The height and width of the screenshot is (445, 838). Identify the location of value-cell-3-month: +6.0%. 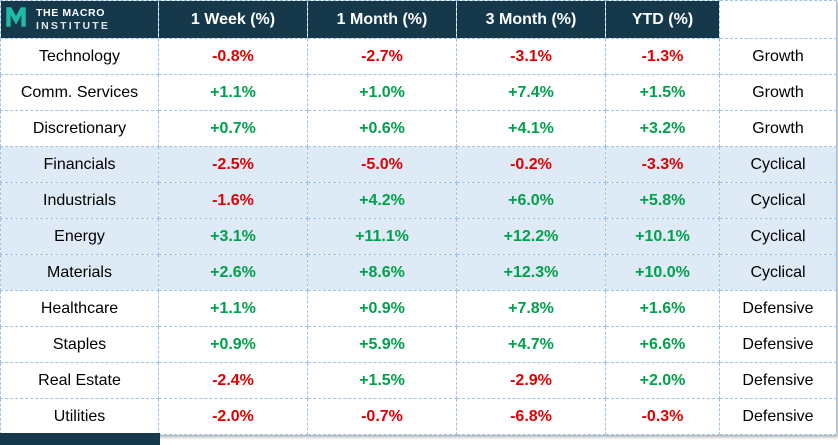
(531, 200).